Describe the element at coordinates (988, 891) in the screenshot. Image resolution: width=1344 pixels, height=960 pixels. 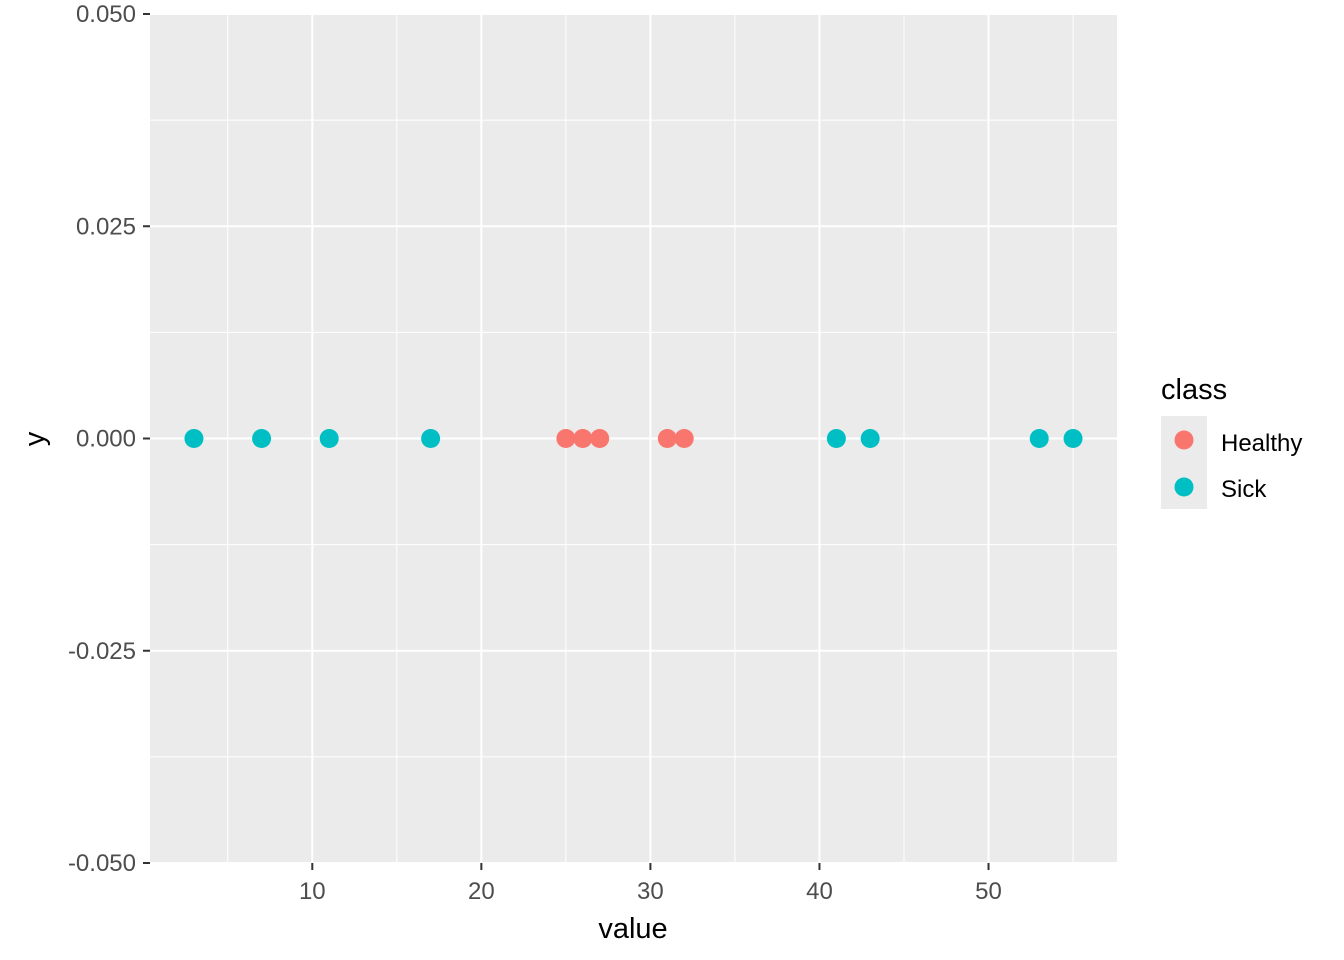
I see `x-tick-label: 50` at that location.